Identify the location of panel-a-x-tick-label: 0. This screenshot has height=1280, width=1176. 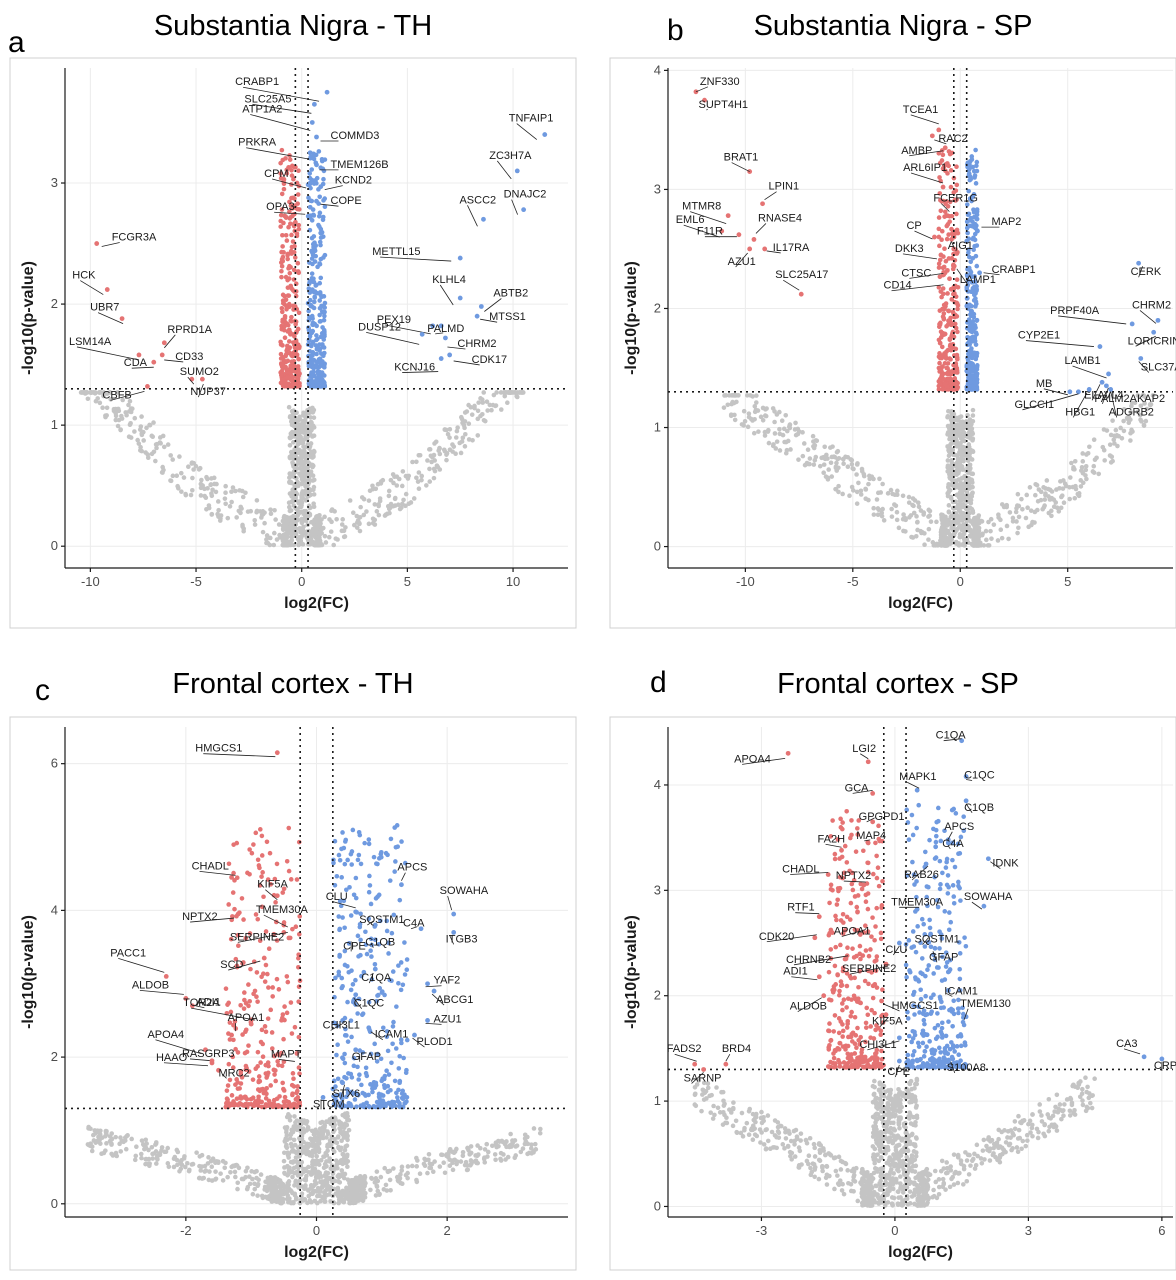
(301, 581).